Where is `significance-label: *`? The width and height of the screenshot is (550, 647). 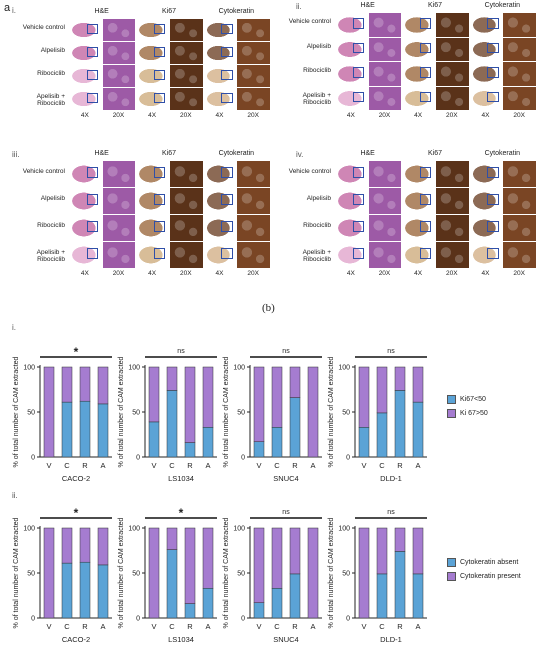 significance-label: * is located at coordinates (76, 513).